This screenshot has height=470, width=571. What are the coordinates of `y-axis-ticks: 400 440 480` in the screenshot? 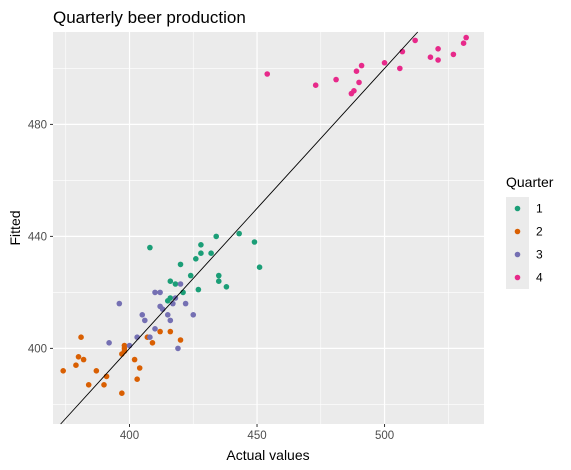 It's located at (40, 237).